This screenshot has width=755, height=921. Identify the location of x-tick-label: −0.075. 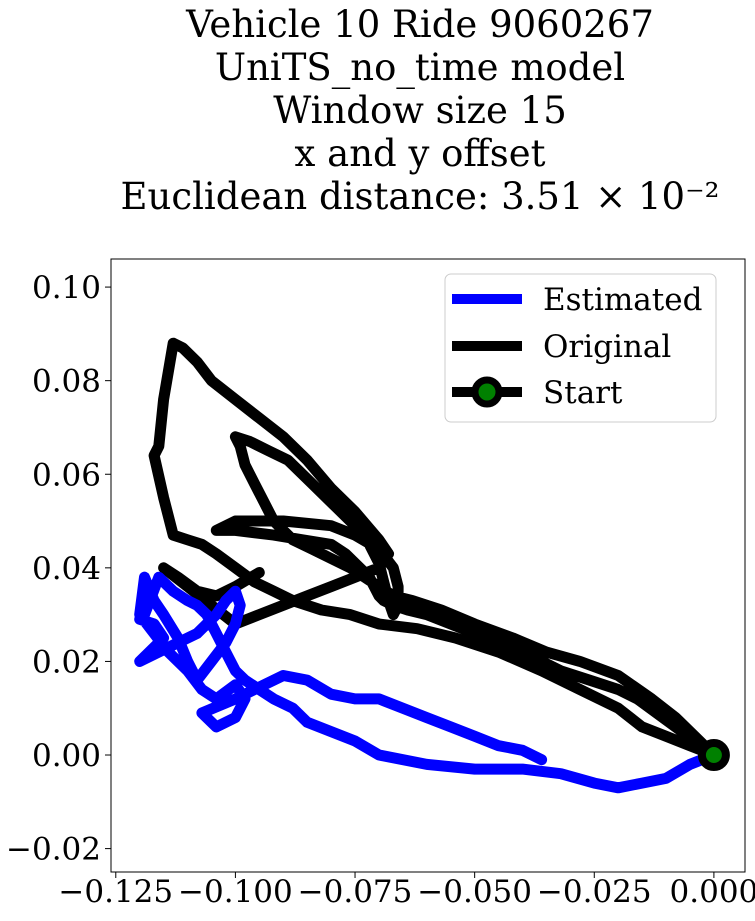
(355, 892).